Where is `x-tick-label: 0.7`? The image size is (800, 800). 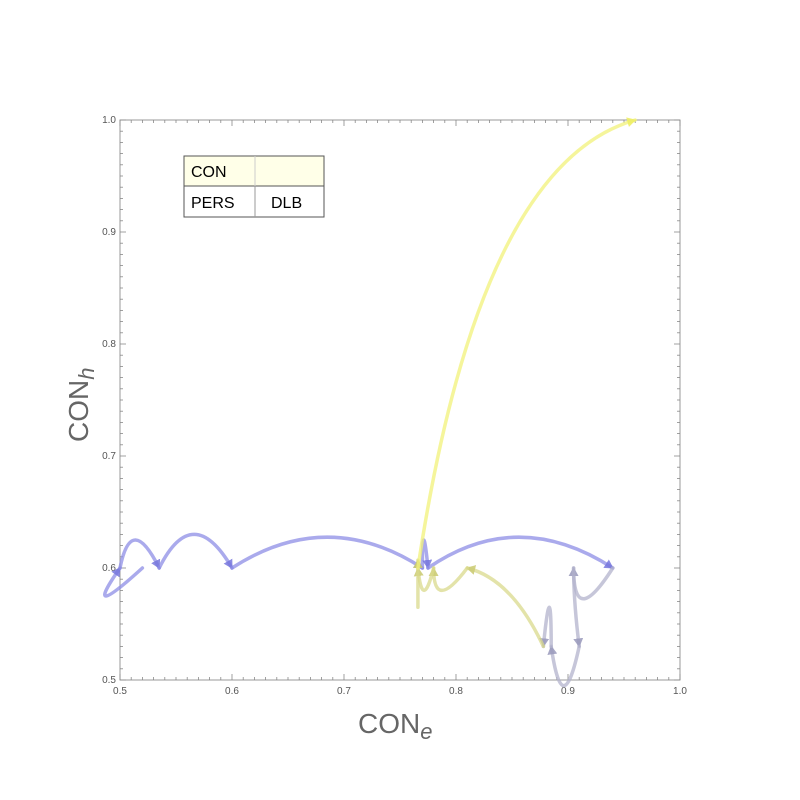 x-tick-label: 0.7 is located at coordinates (344, 691).